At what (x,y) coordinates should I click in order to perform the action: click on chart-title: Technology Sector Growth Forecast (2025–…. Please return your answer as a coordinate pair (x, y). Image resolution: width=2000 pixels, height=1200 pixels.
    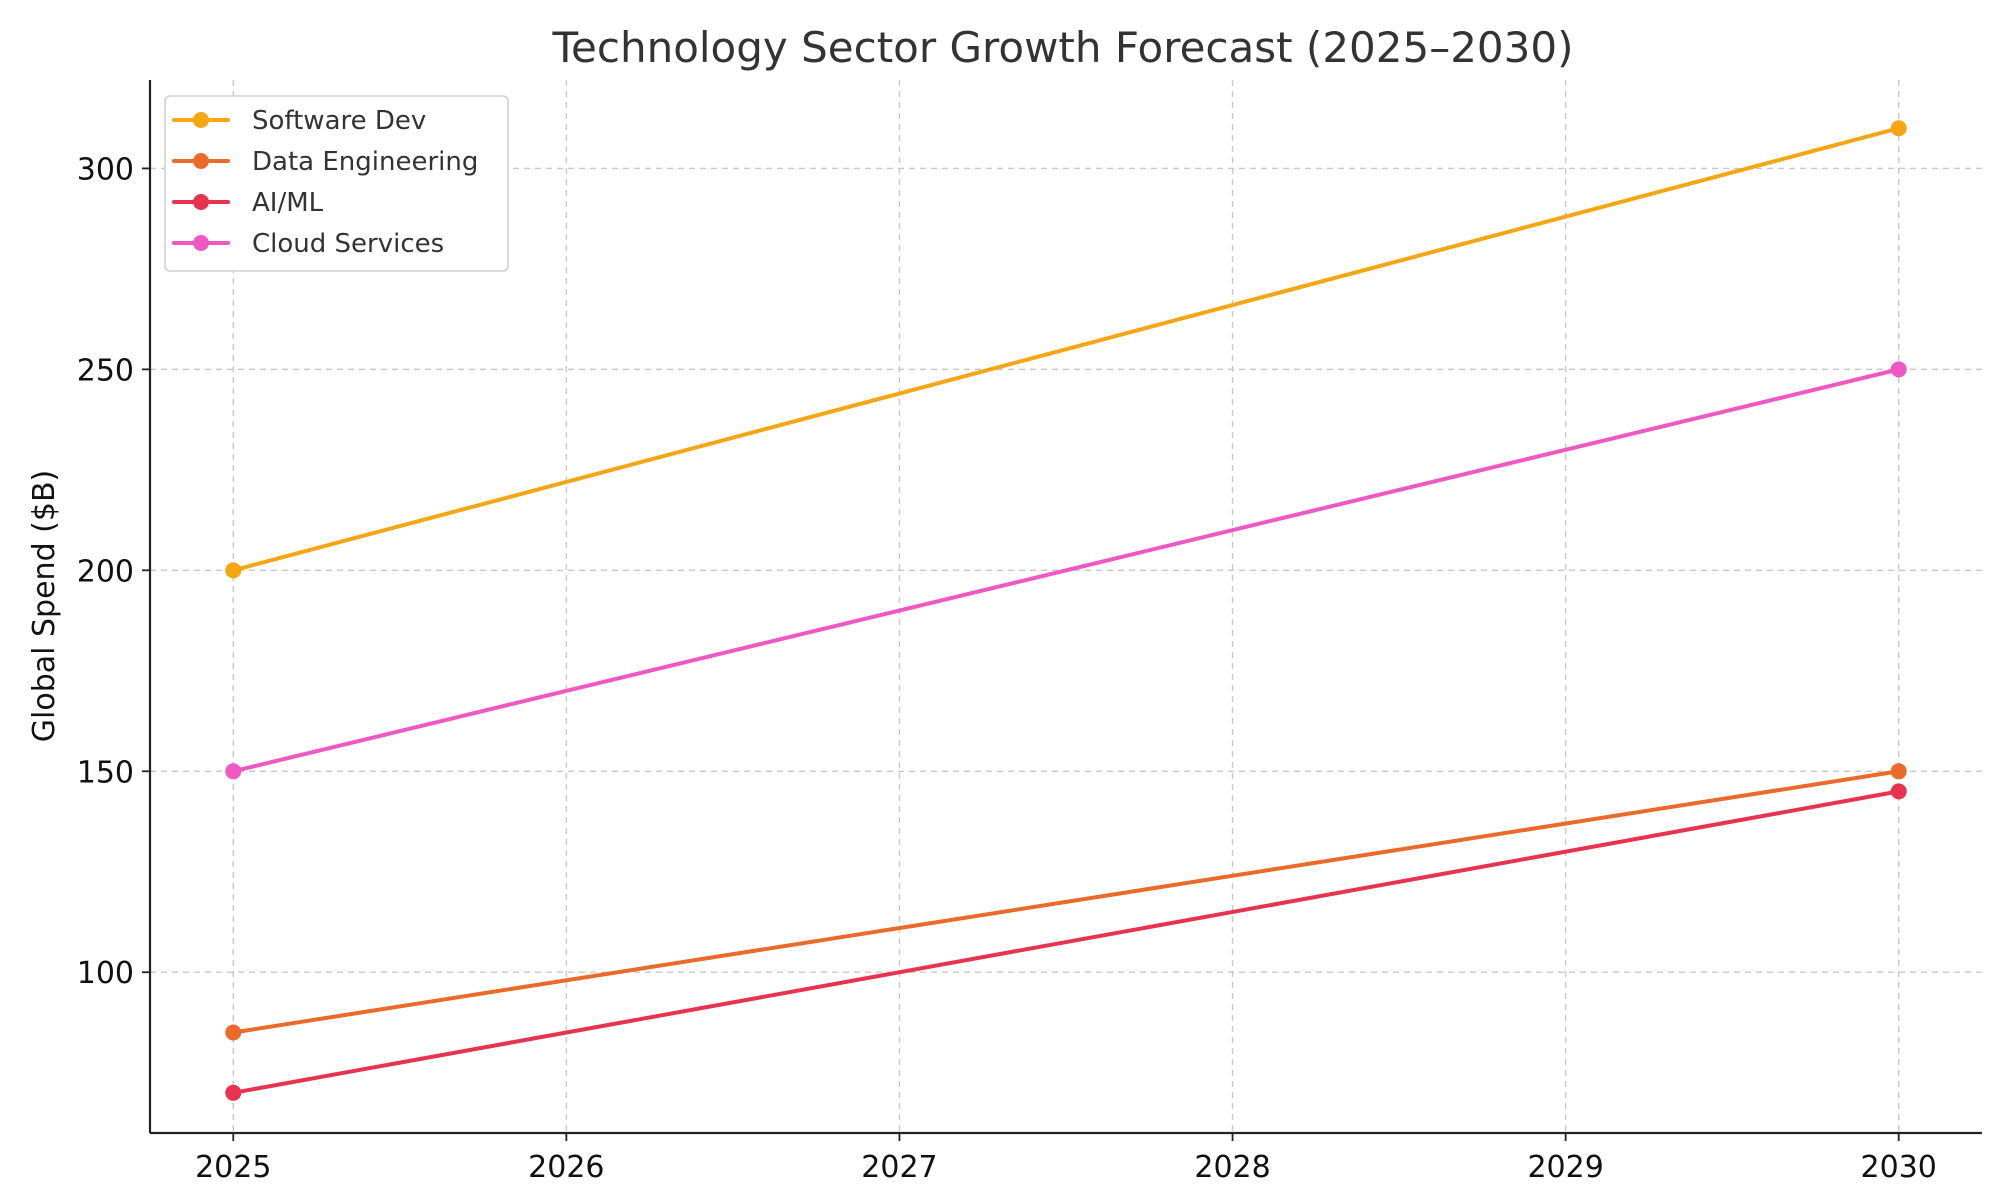
    Looking at the image, I should click on (1063, 47).